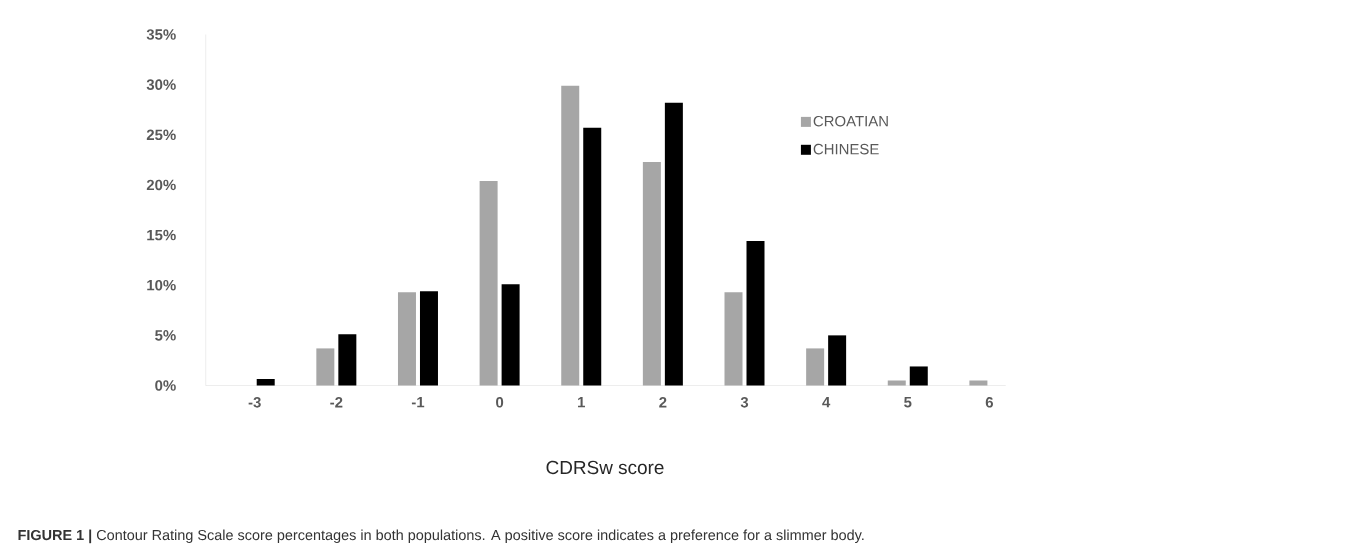  Describe the element at coordinates (908, 402) in the screenshot. I see `x-tick-label: 5` at that location.